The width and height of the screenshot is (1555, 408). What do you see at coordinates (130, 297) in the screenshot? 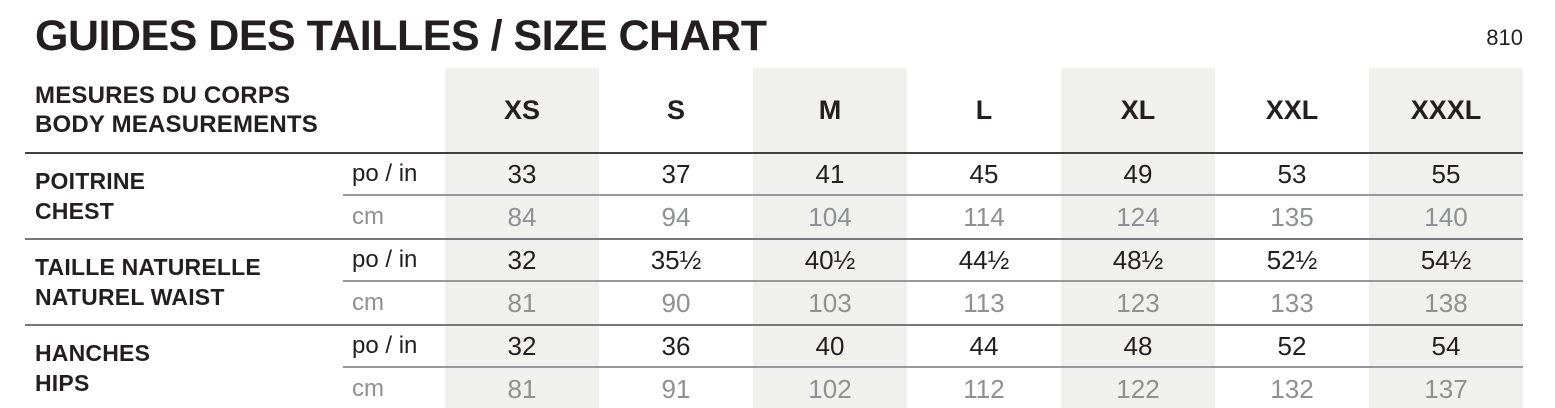
I see `label-en: NATUREL WAIST` at bounding box center [130, 297].